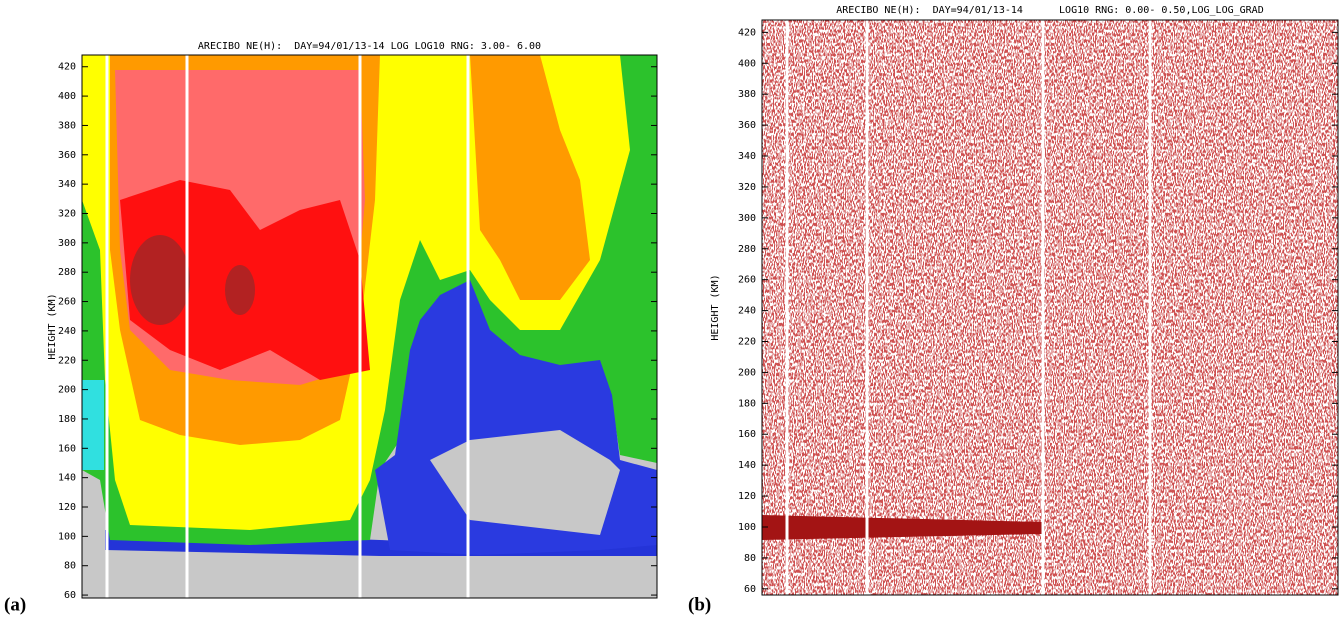 This screenshot has height=620, width=1341. Describe the element at coordinates (699, 604) in the screenshot. I see `panel-label: (b)` at that location.